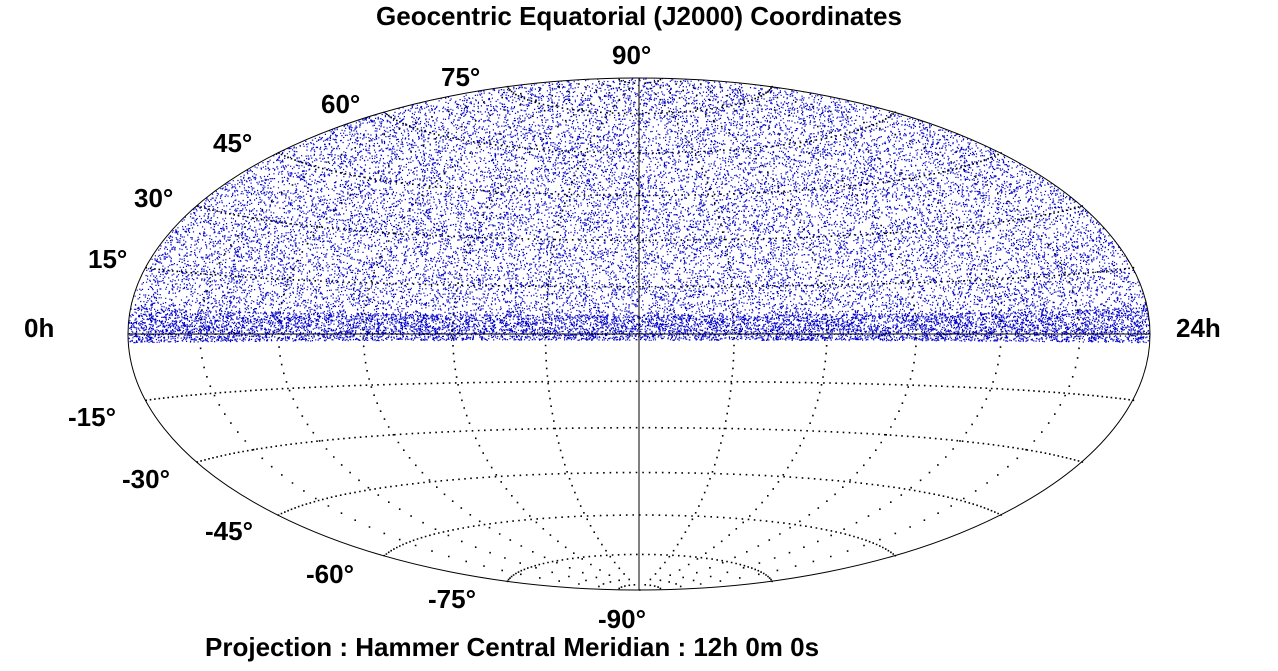 This screenshot has height=671, width=1278. What do you see at coordinates (146, 479) in the screenshot?
I see `dec-label-minus-30: -30°` at bounding box center [146, 479].